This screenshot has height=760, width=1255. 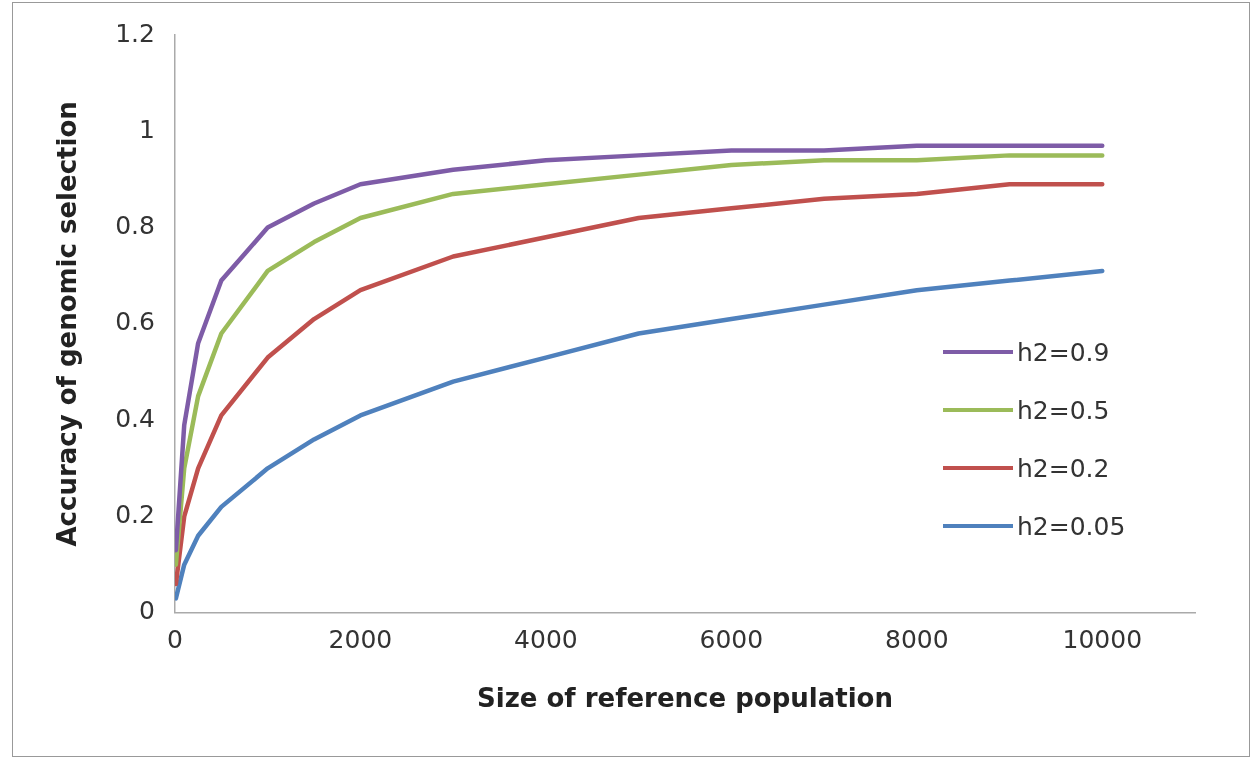 I want to click on y-tick-label: 0.6, so click(x=135, y=322).